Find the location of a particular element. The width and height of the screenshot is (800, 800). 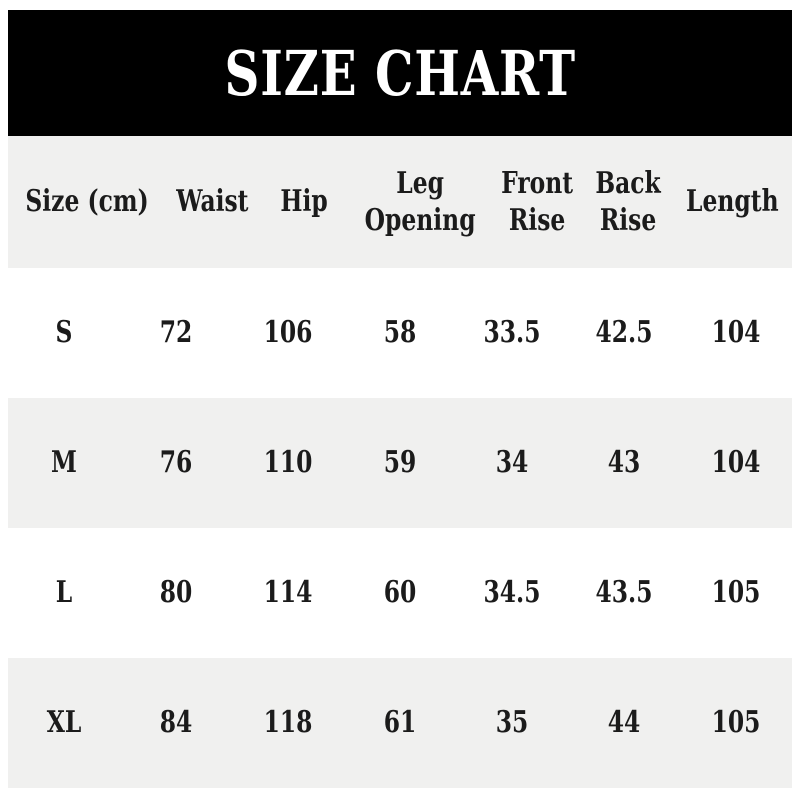

header-label: Opening is located at coordinates (420, 220).